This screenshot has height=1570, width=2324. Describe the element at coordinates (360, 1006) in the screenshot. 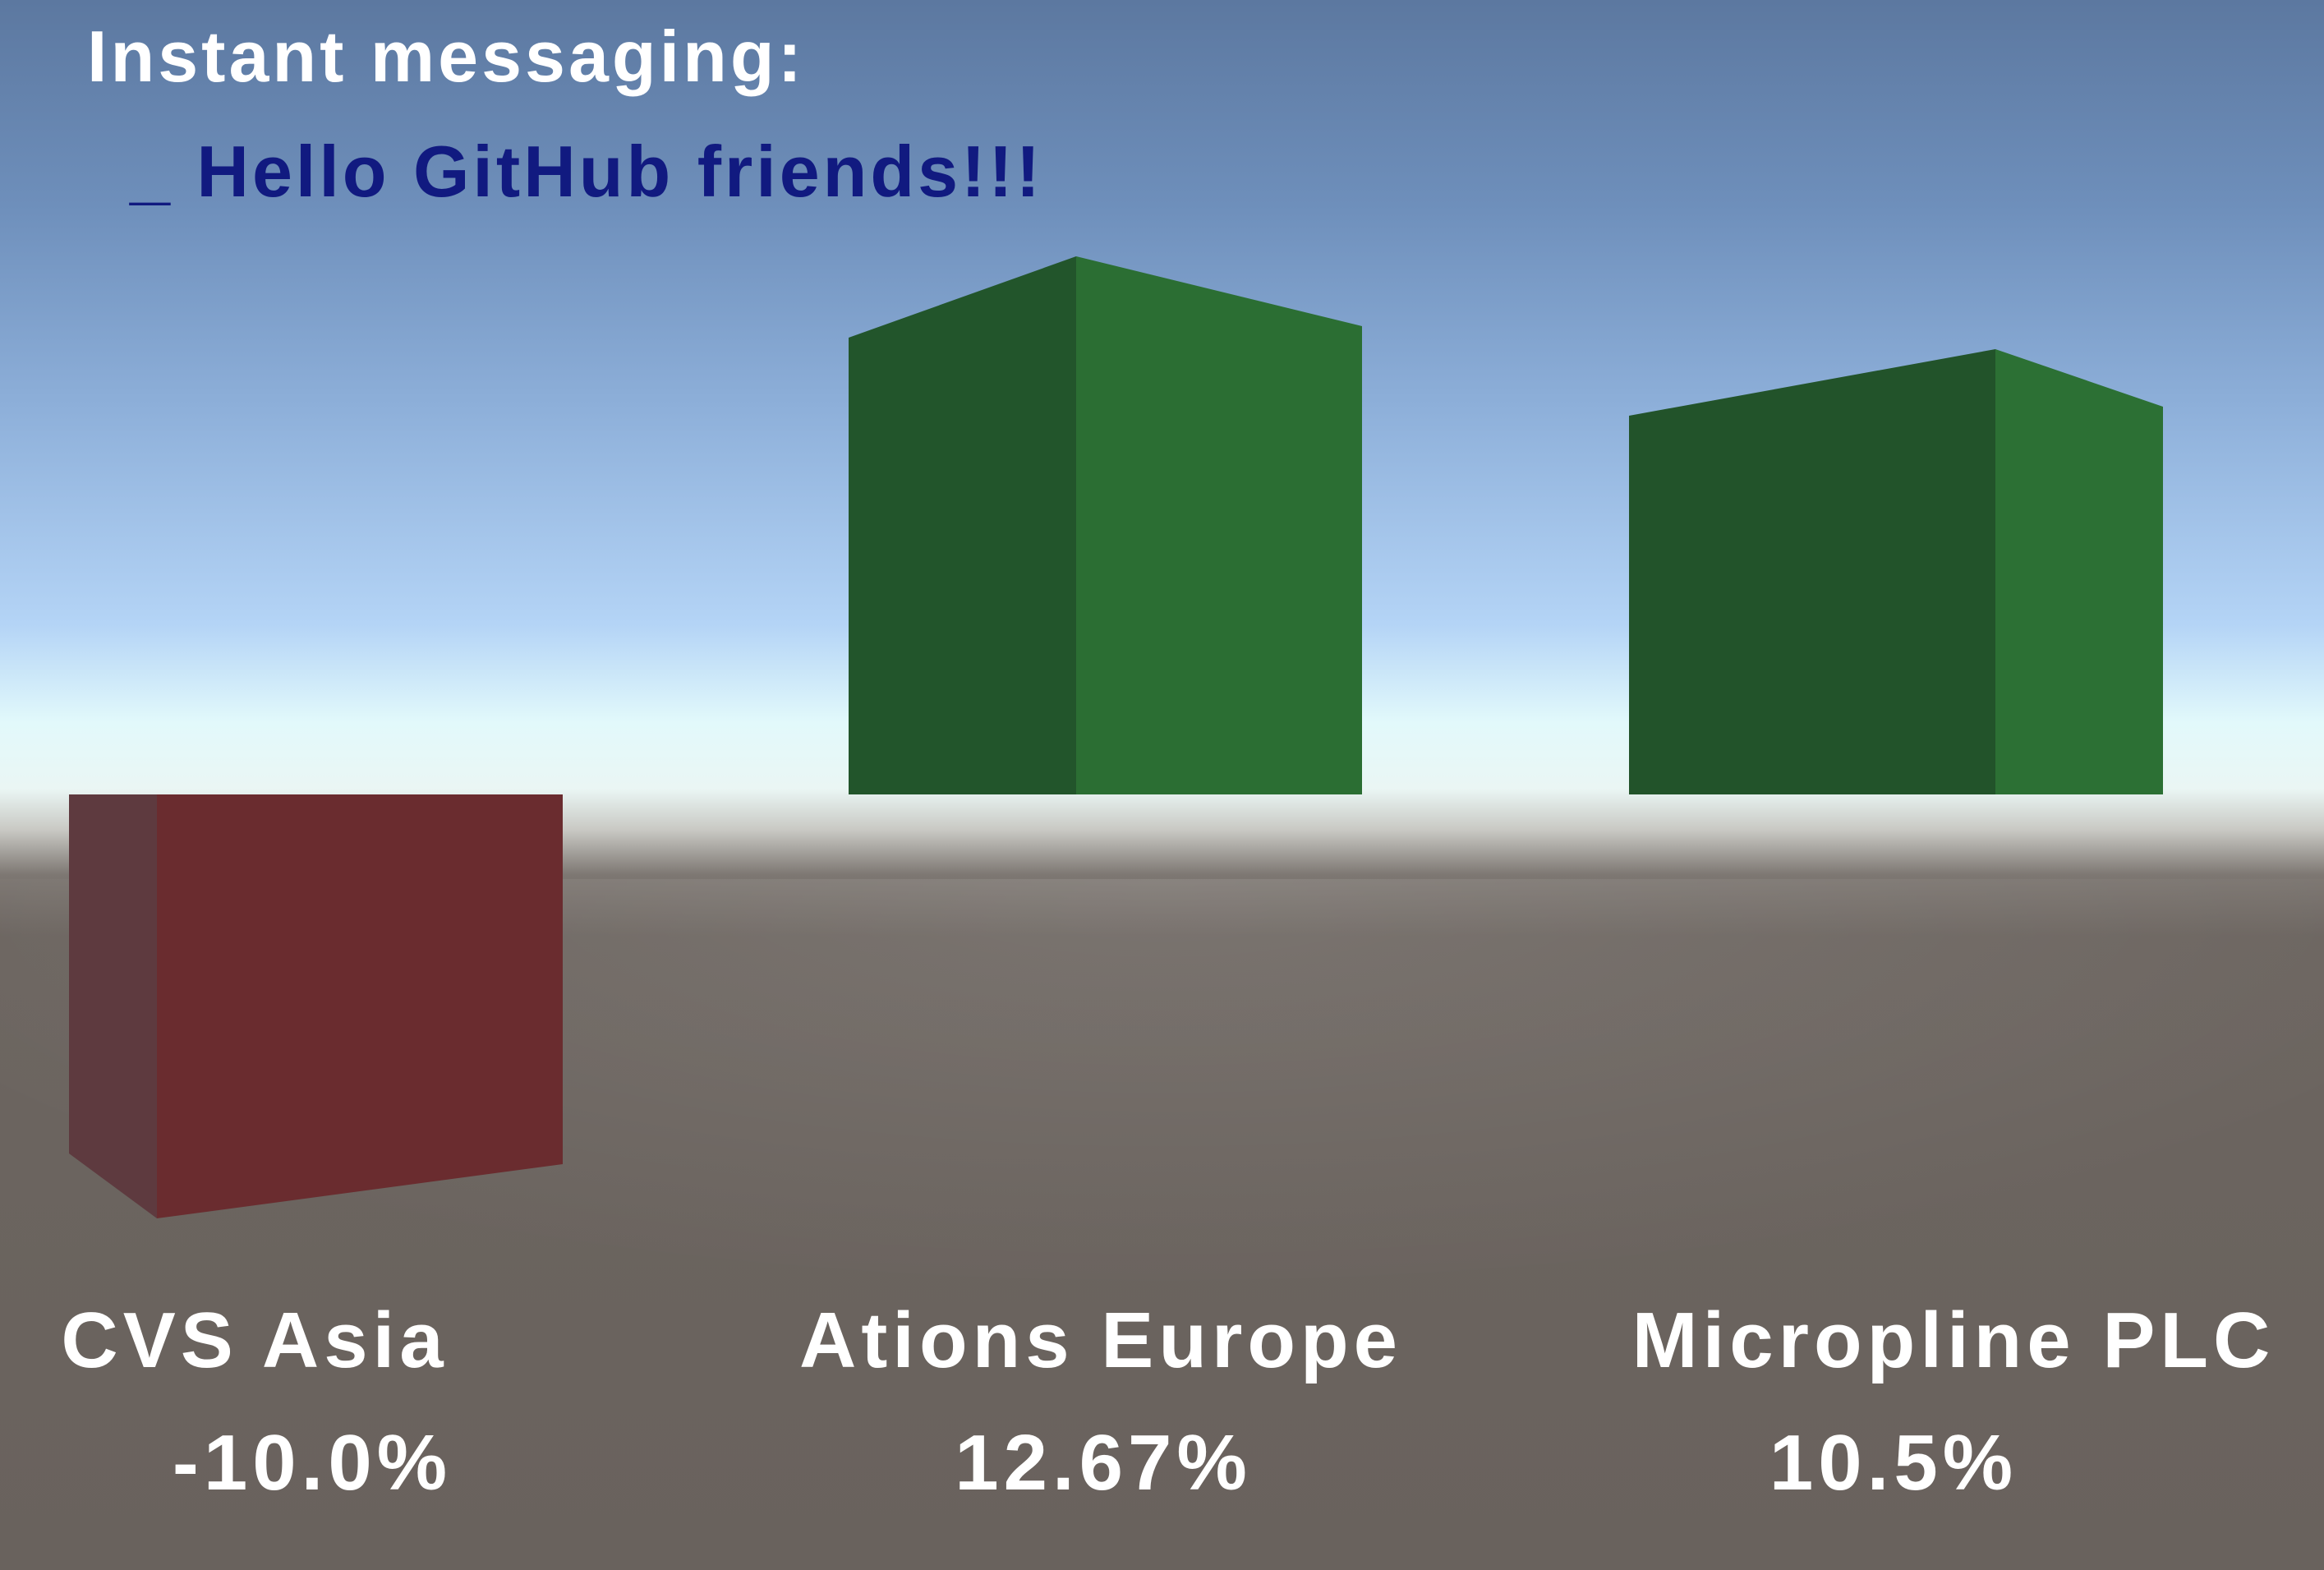

I see `cube-front-face` at that location.